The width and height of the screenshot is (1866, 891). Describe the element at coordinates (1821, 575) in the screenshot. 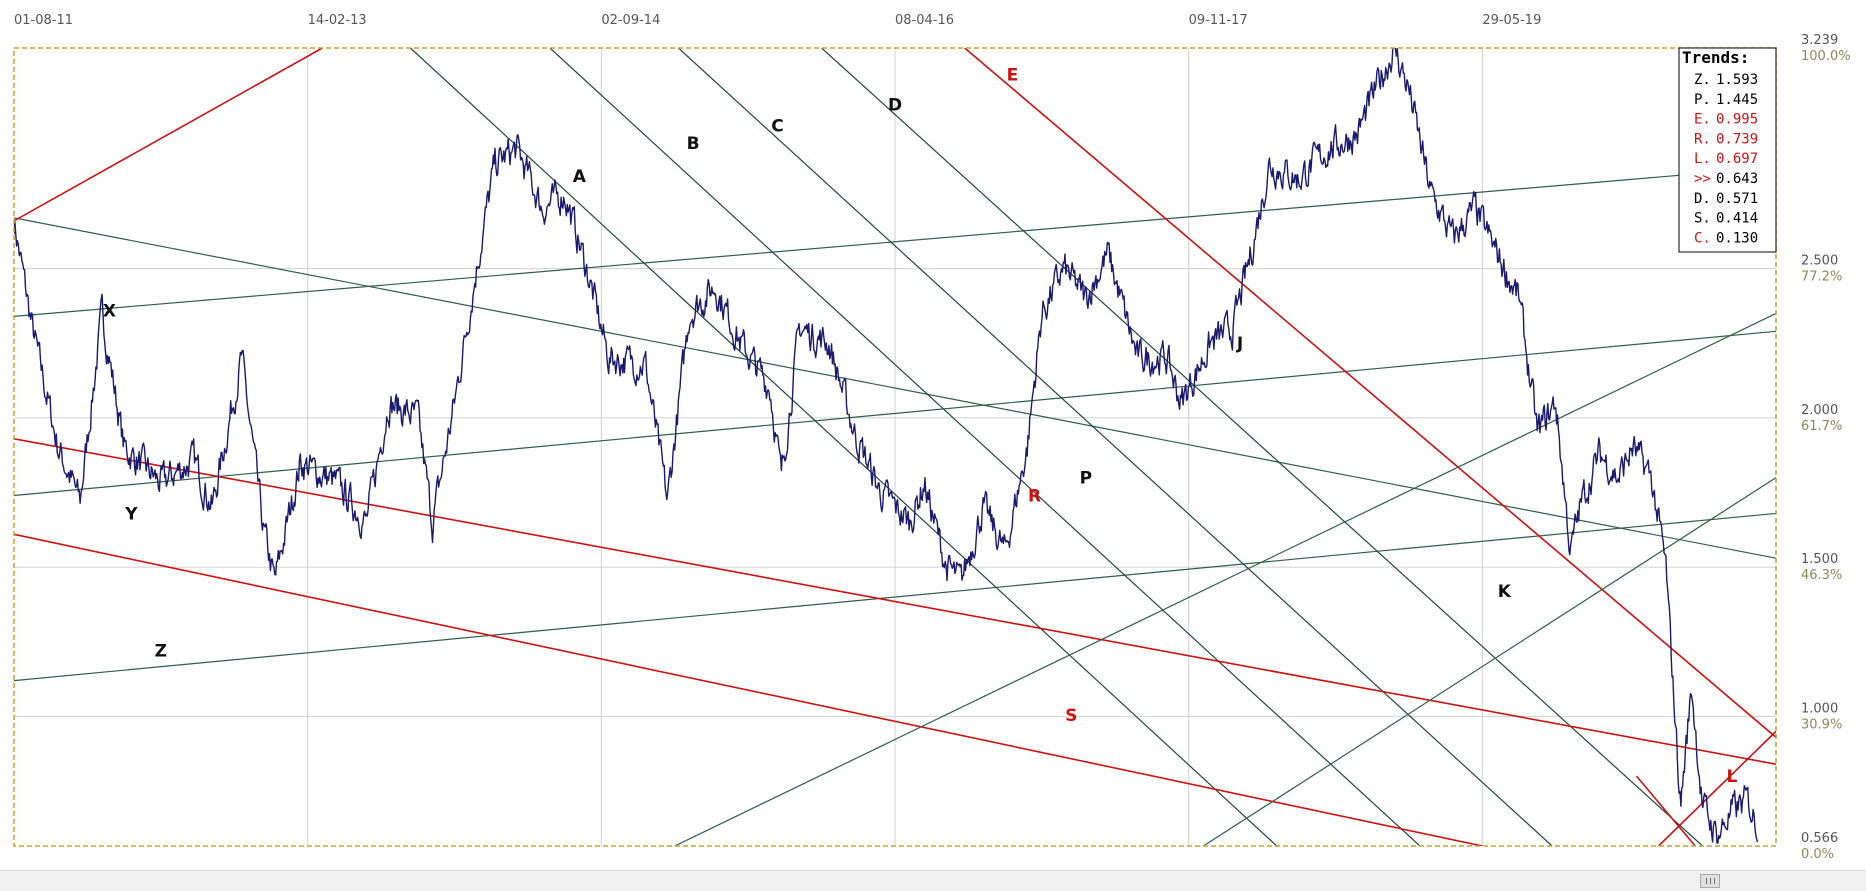

I see `y-percent-label: 46.3%` at that location.